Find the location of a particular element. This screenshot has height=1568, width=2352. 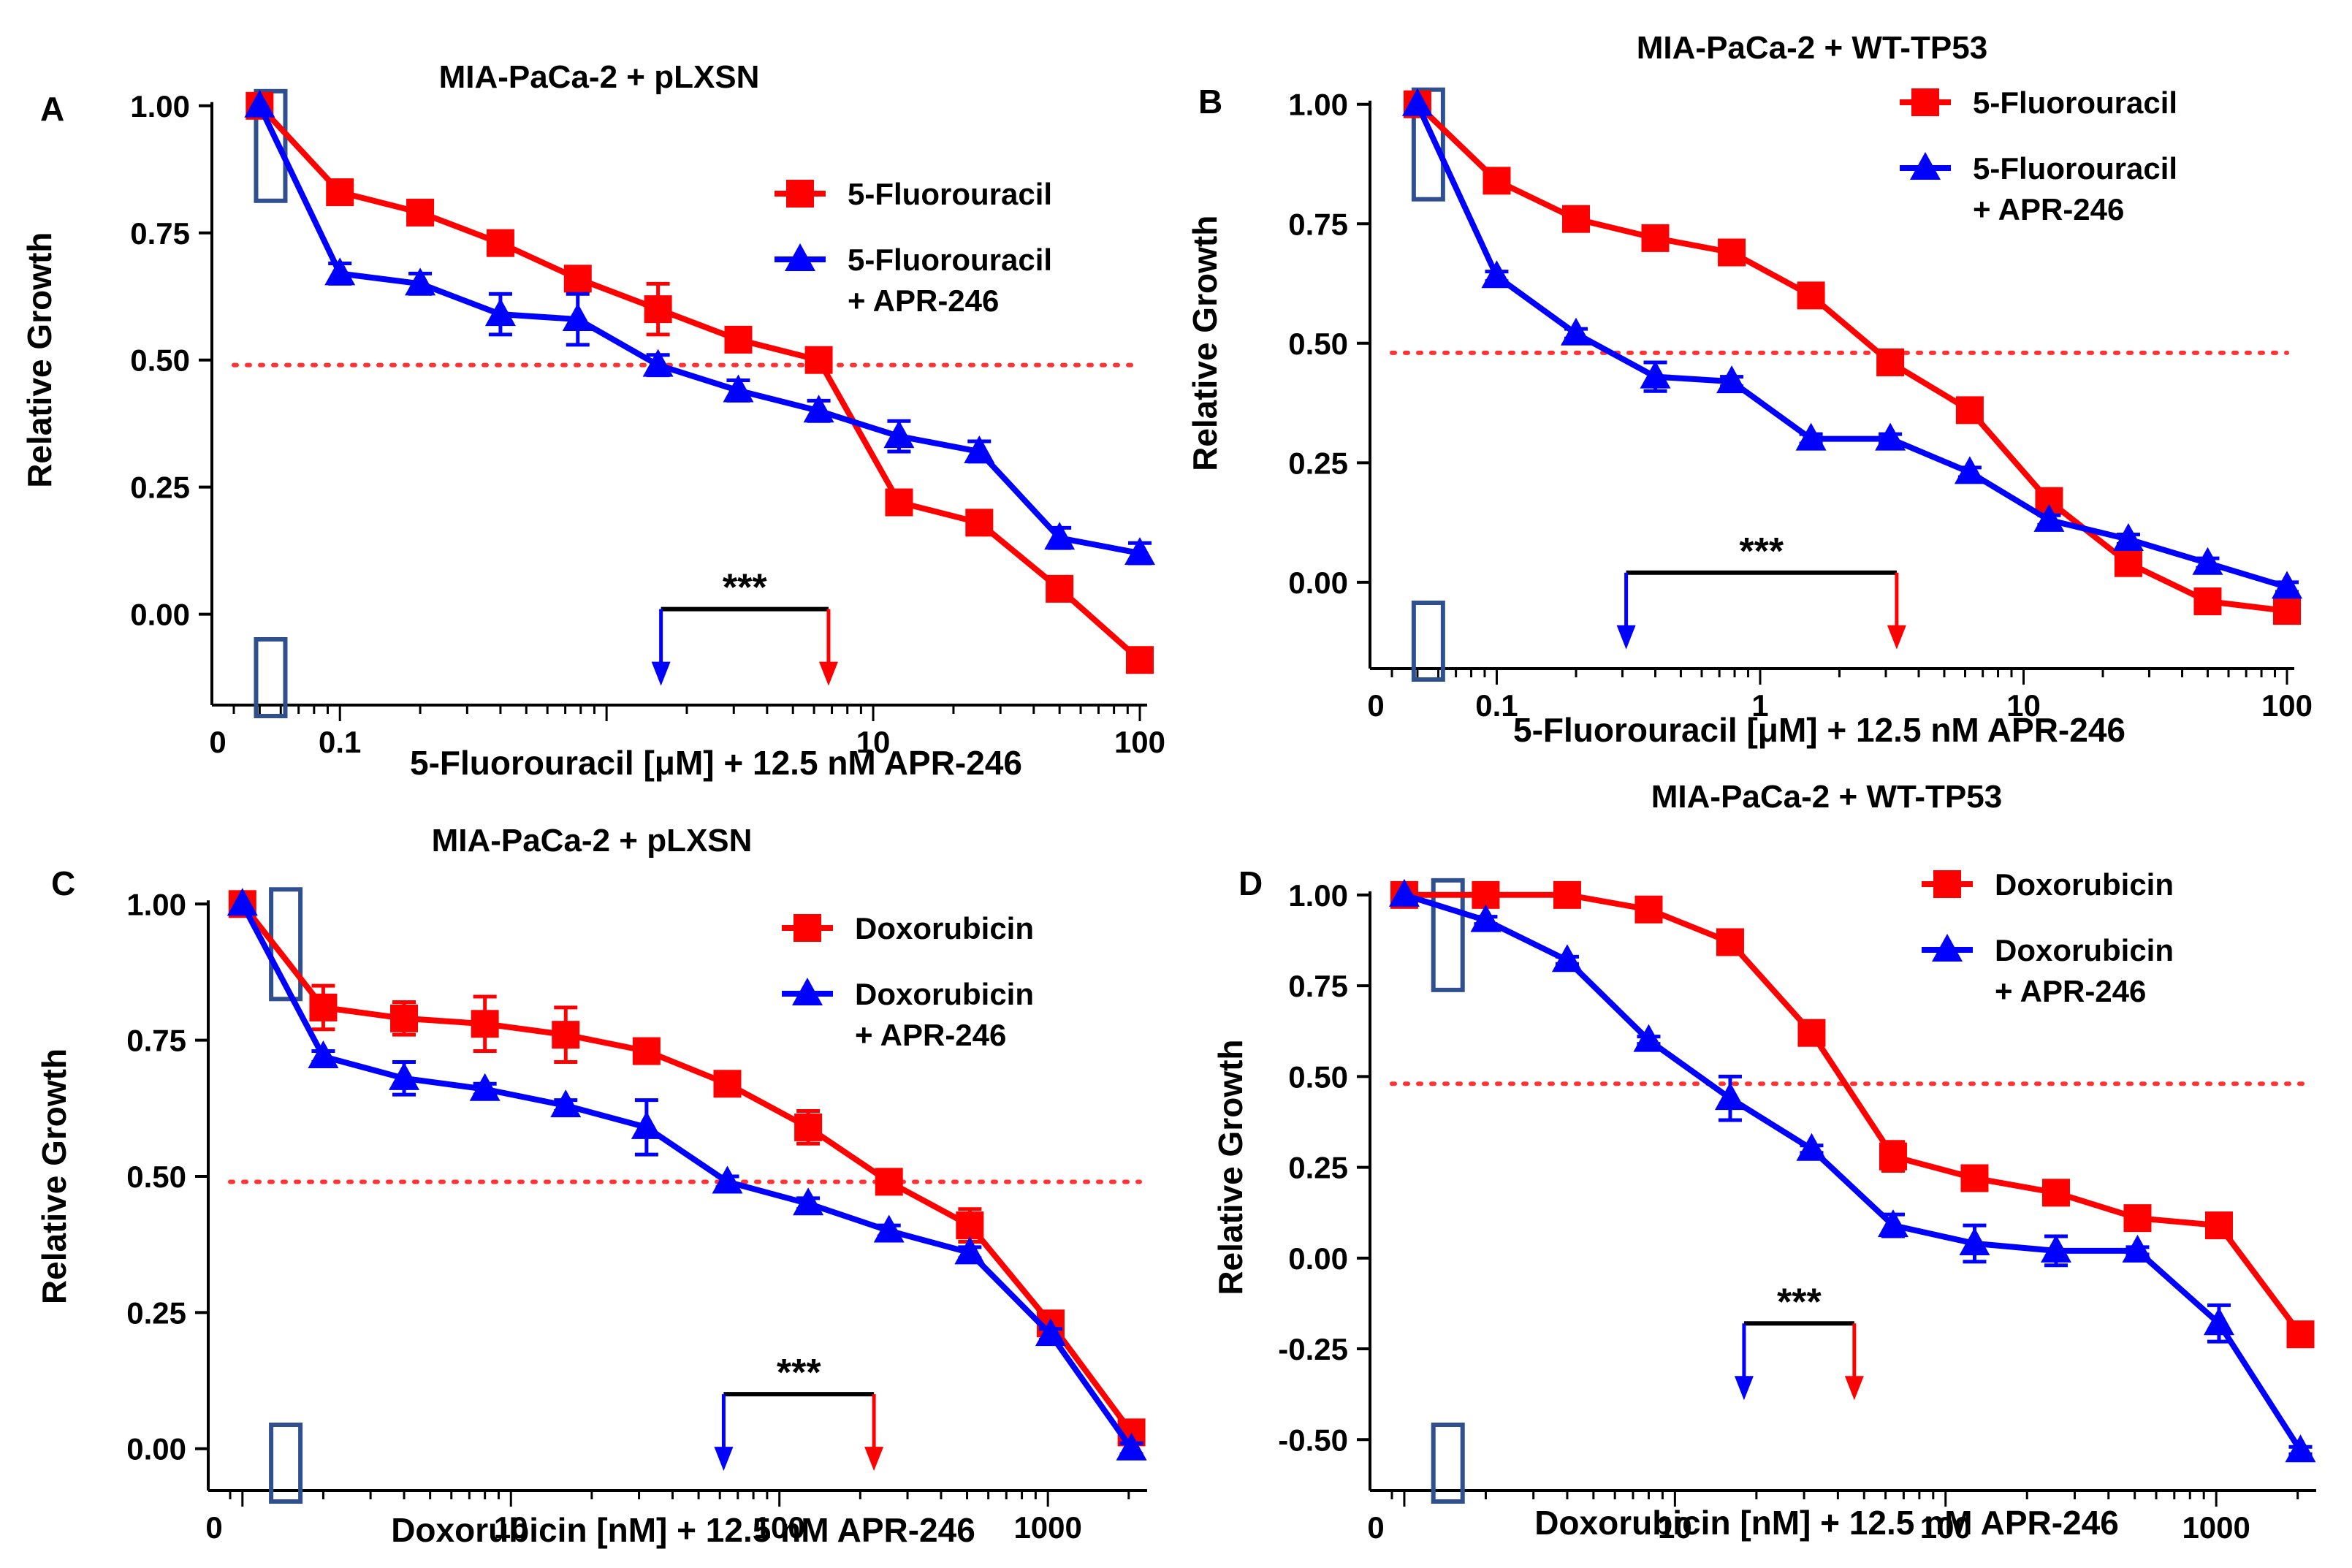

x-tick-label: 1000 is located at coordinates (2216, 1527).